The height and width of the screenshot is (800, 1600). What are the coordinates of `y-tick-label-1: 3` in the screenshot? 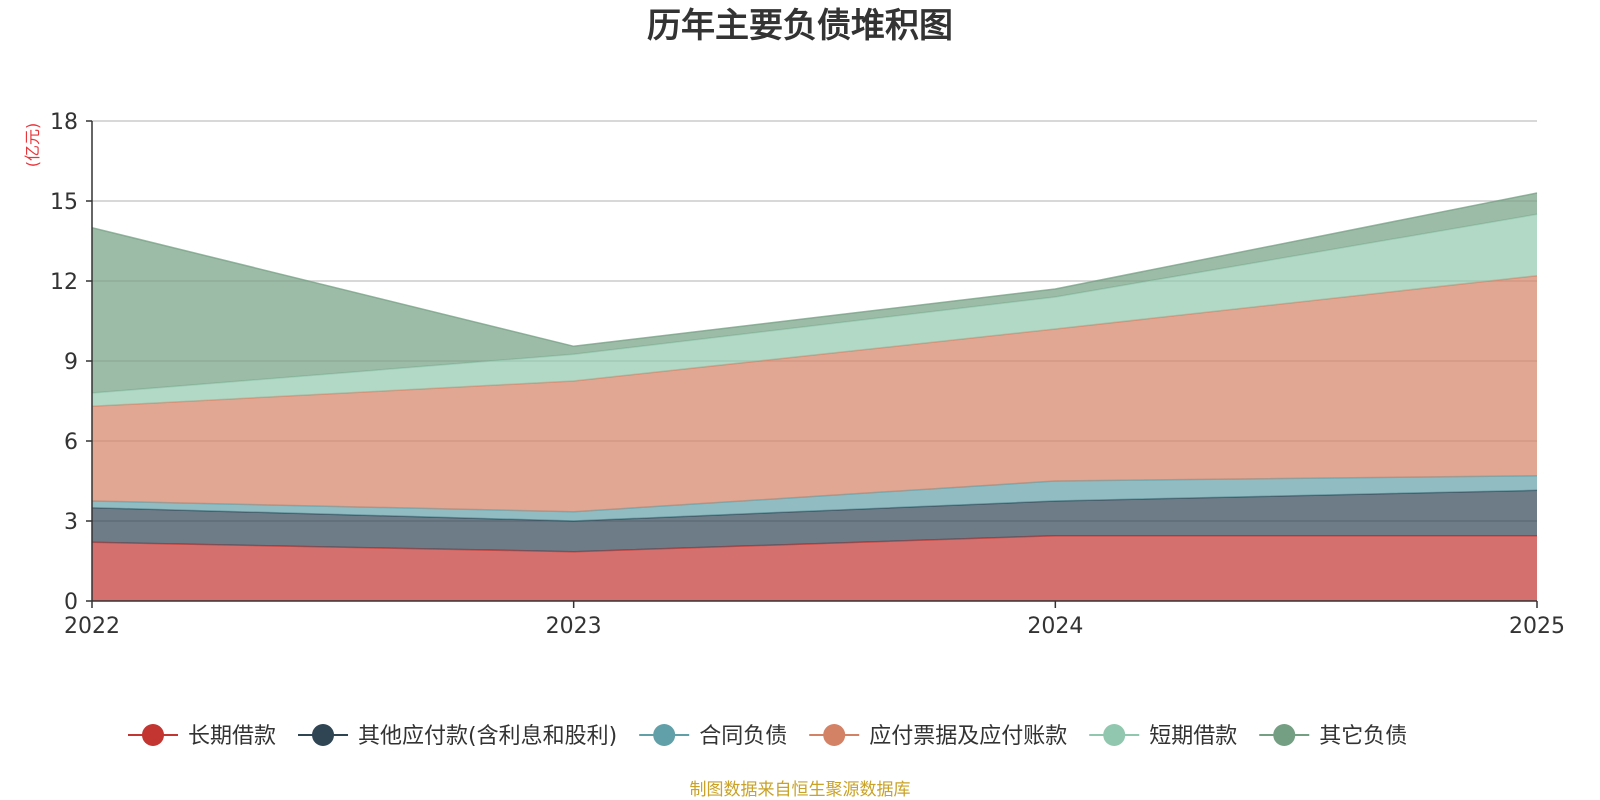 It's located at (71, 522).